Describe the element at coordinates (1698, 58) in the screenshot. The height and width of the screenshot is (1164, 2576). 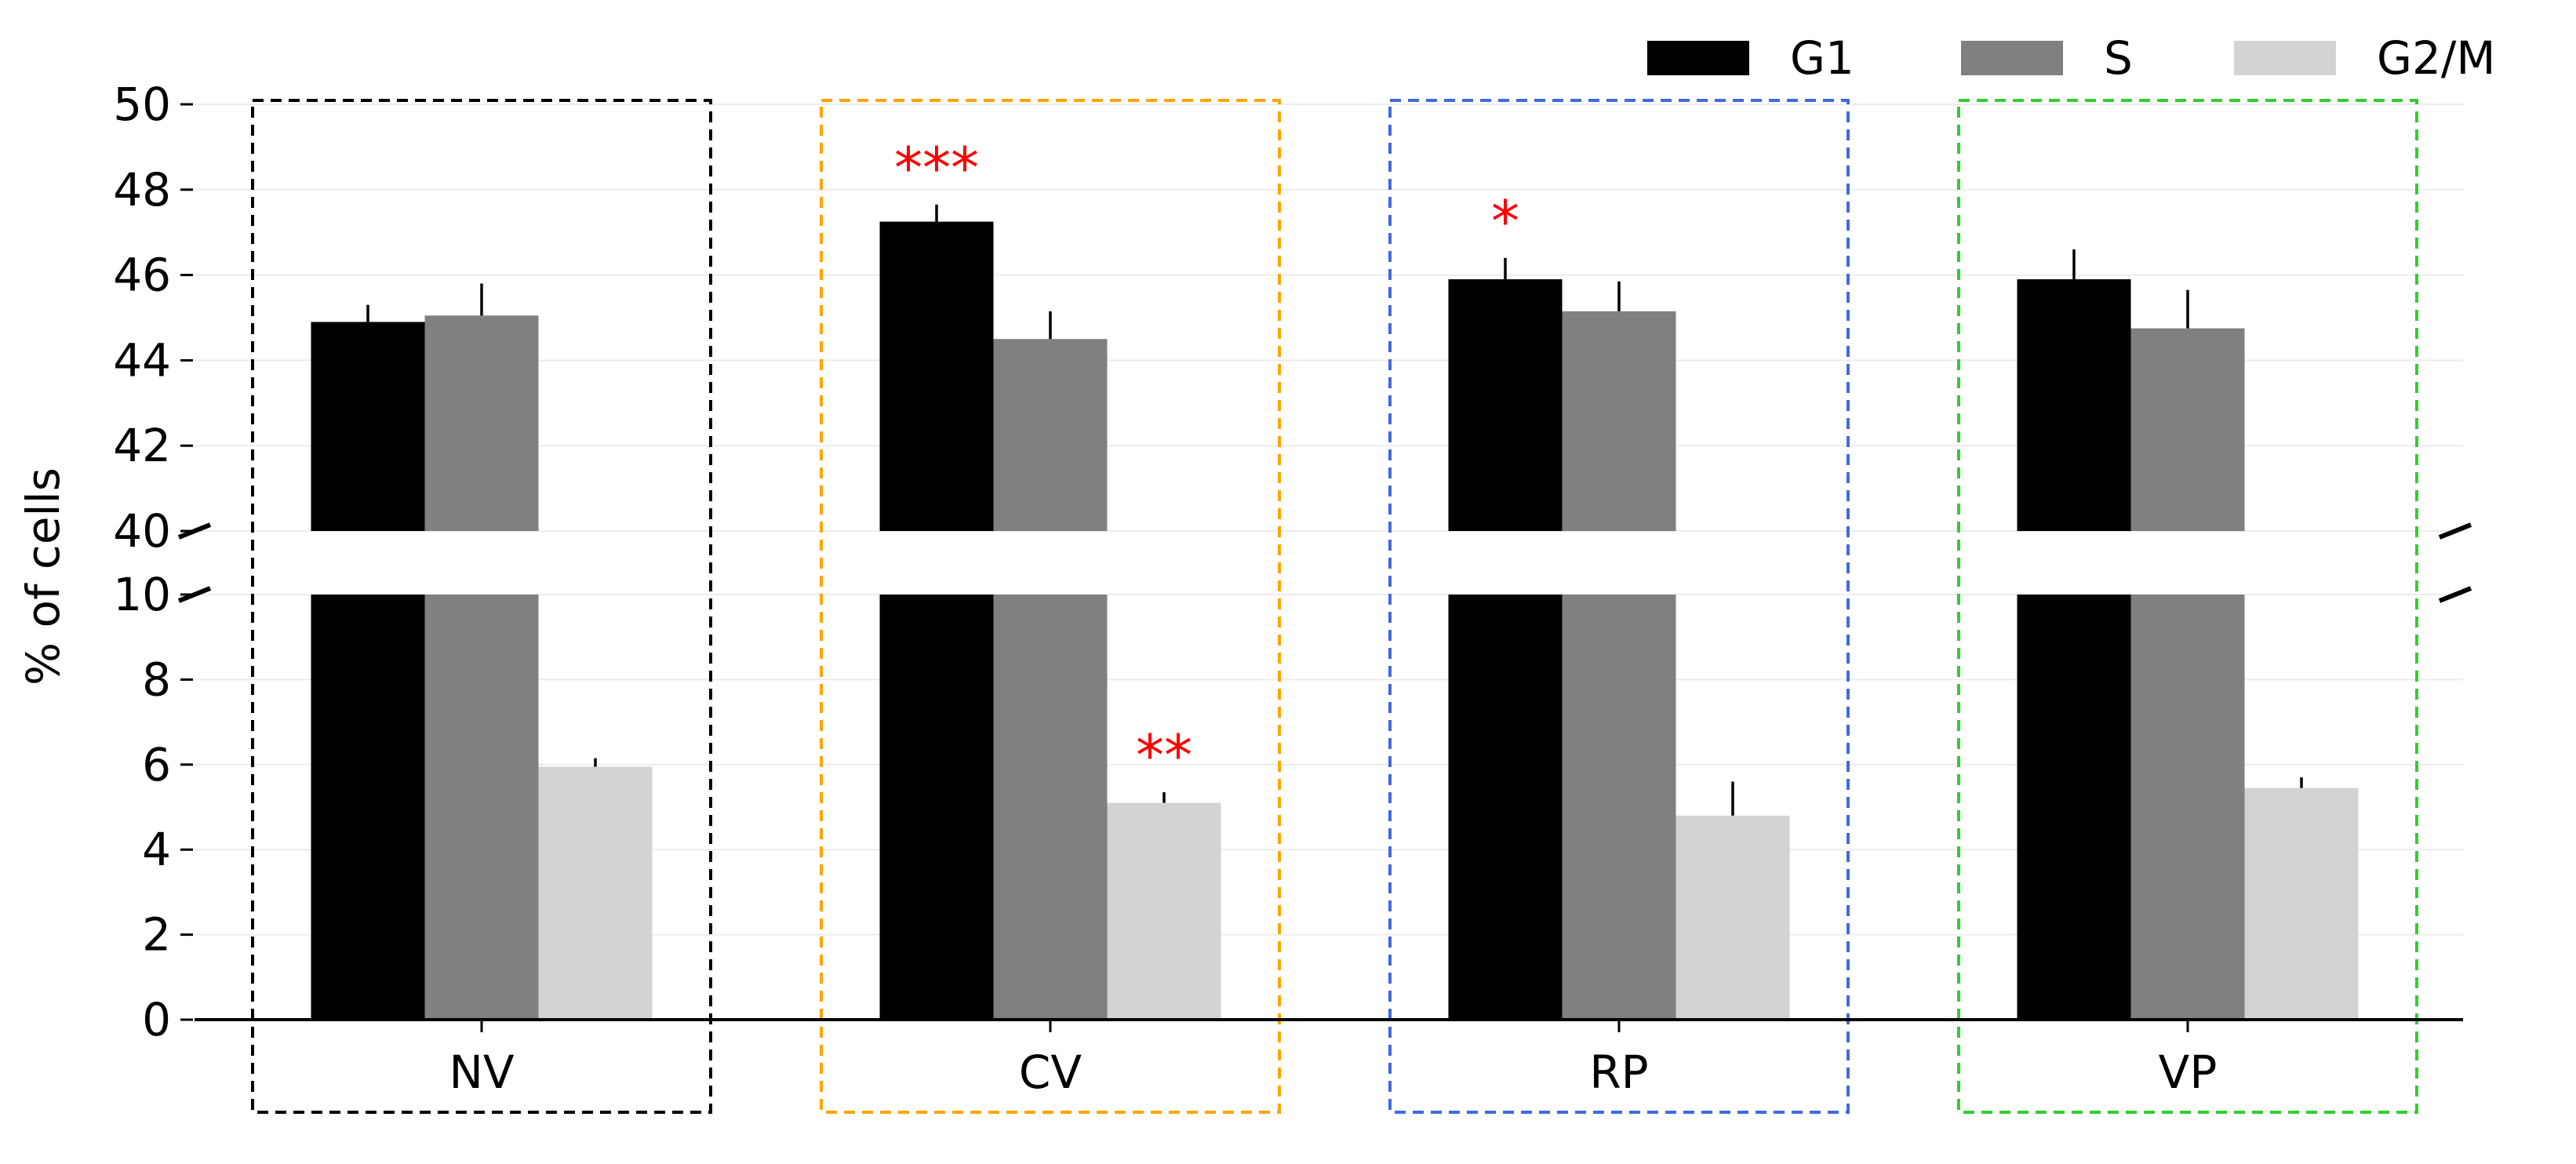
I see `legend-swatch-g1` at that location.